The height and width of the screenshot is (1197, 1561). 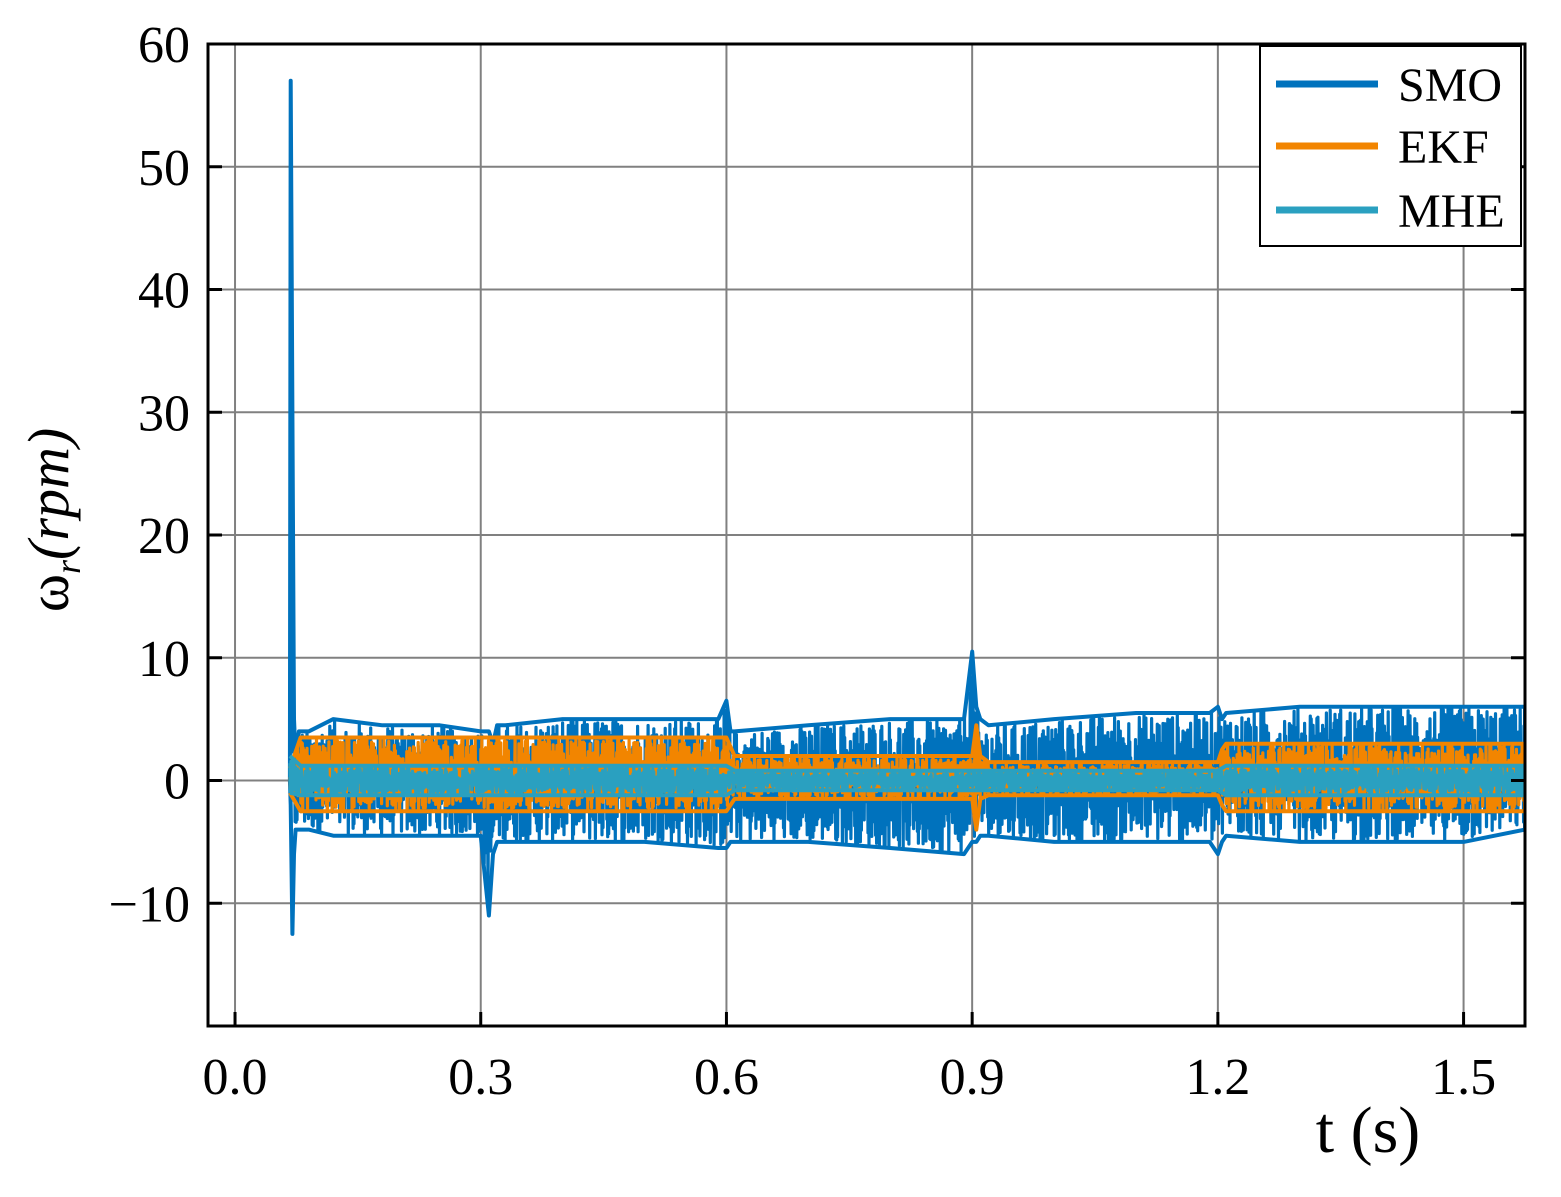 I want to click on x-tick-label: 0.0, so click(x=235, y=1077).